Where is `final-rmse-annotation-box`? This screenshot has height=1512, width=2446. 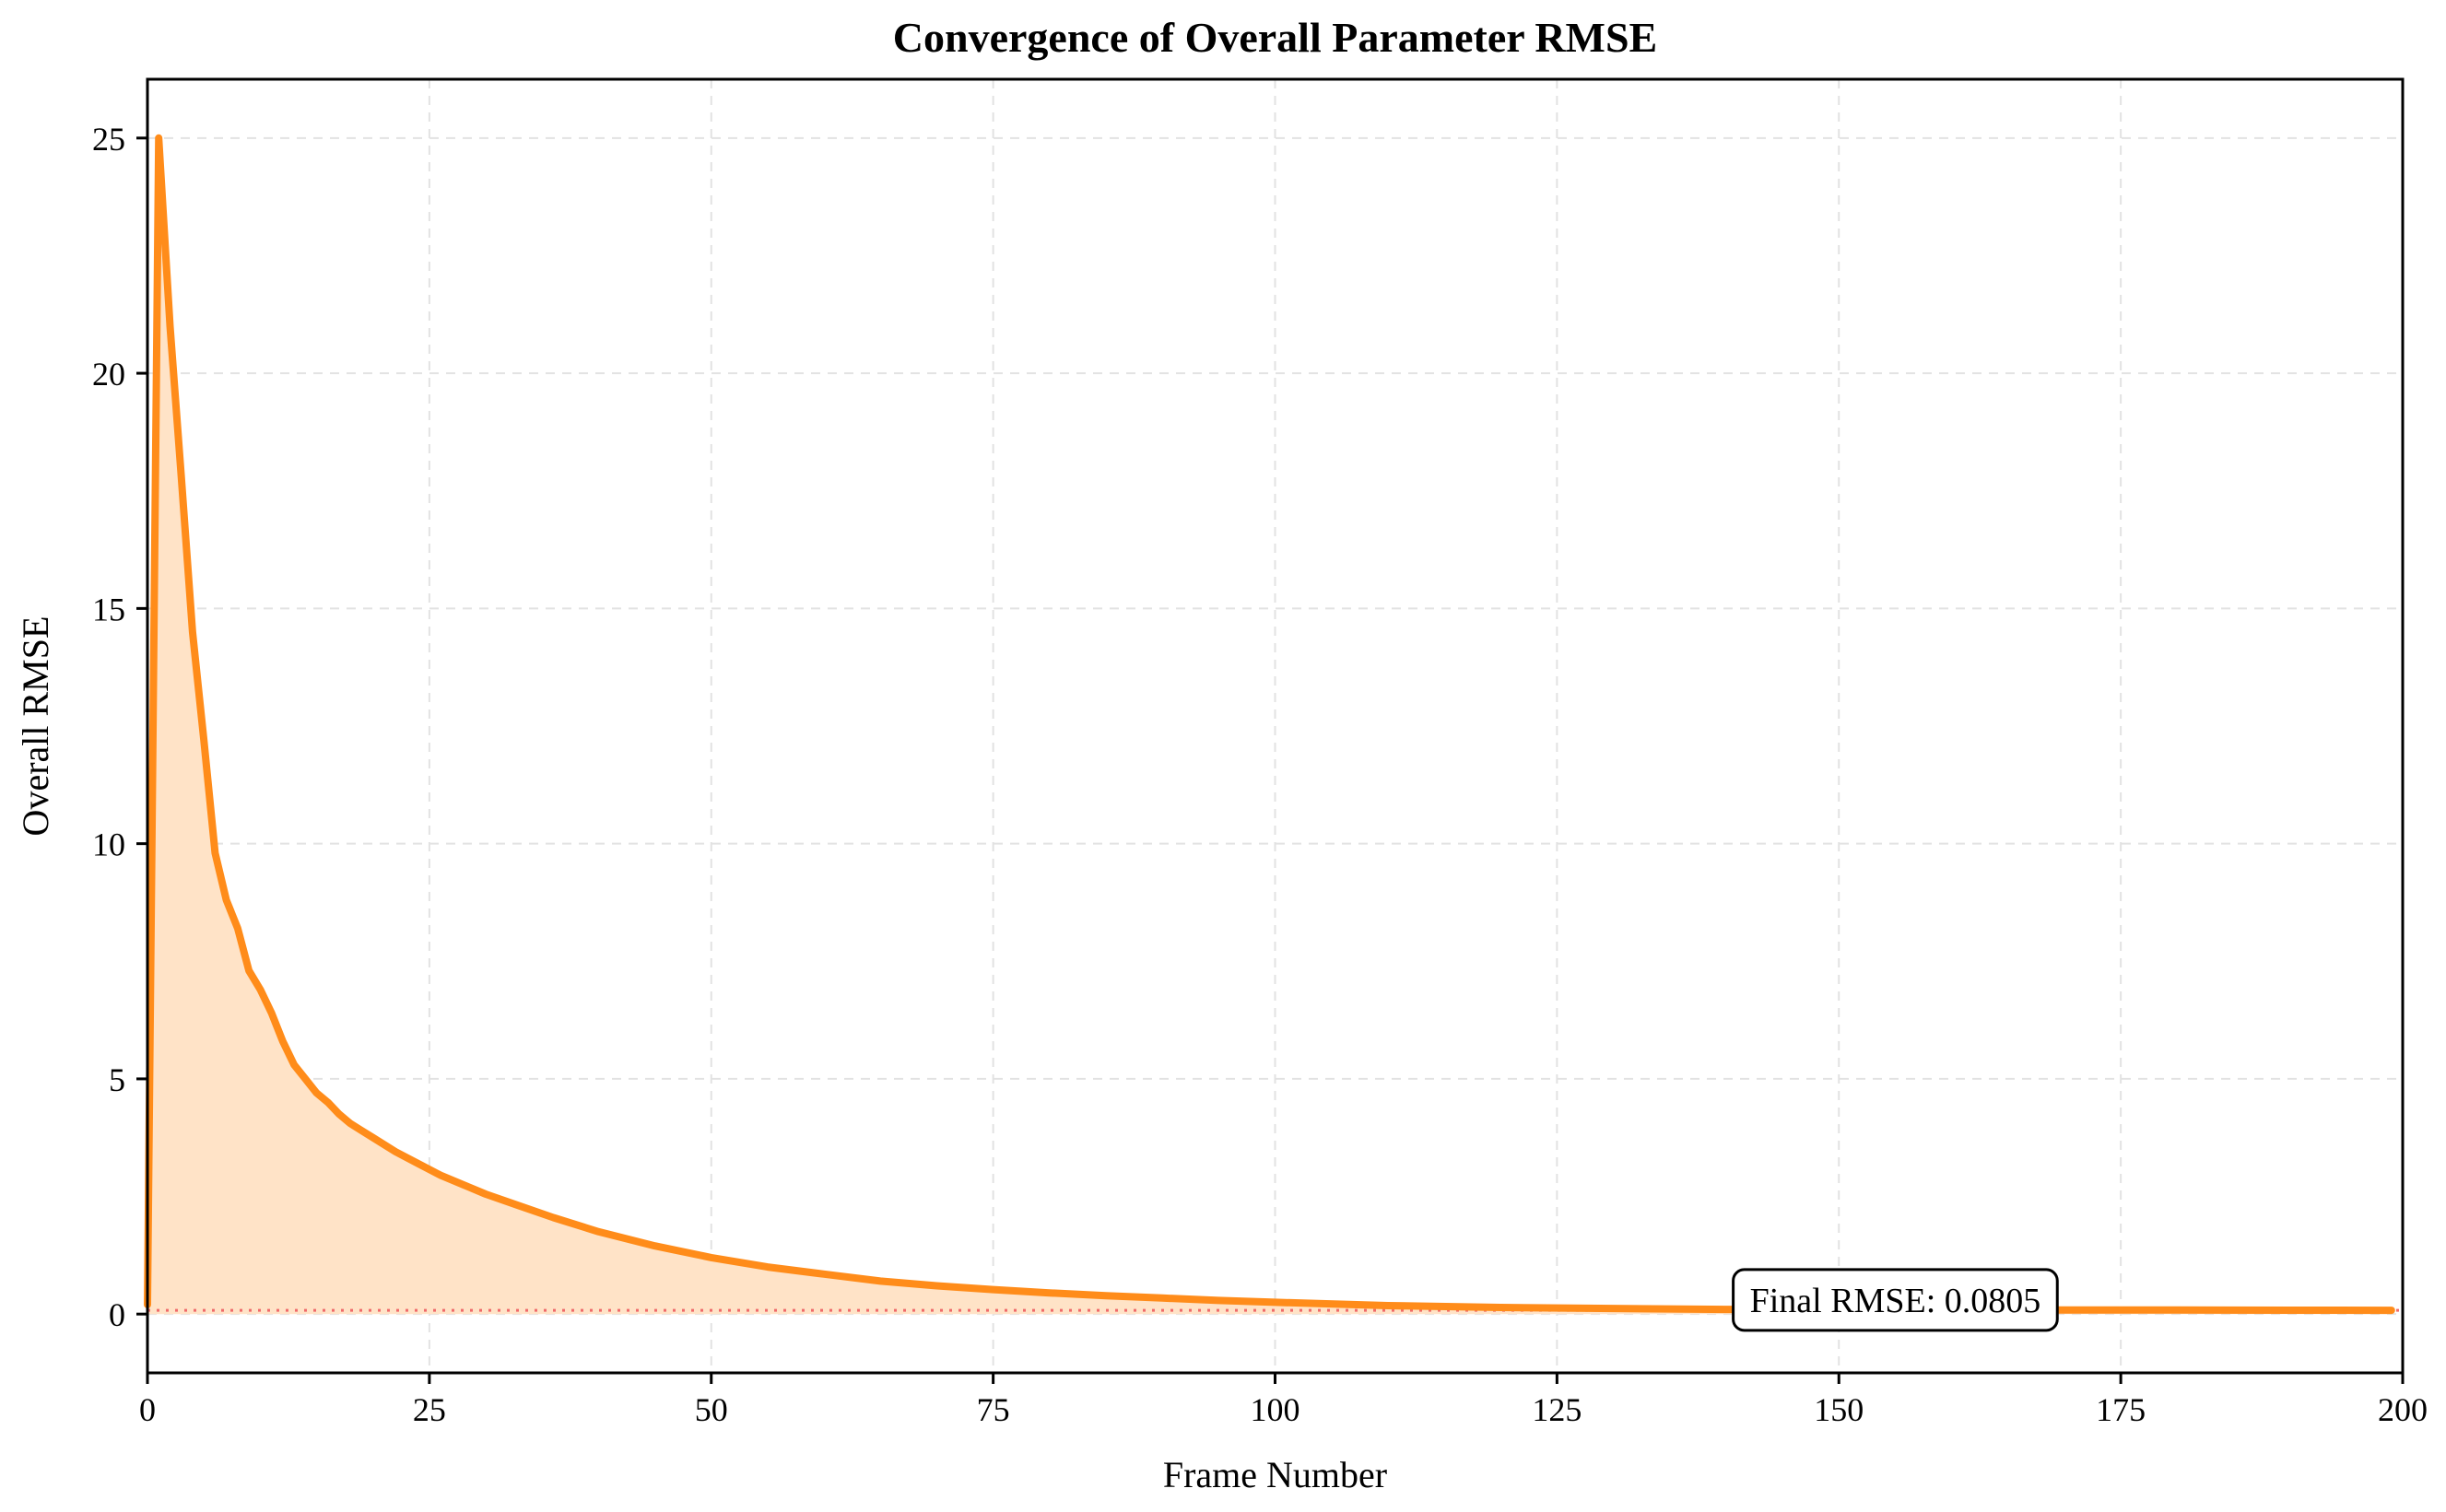 final-rmse-annotation-box is located at coordinates (1895, 1300).